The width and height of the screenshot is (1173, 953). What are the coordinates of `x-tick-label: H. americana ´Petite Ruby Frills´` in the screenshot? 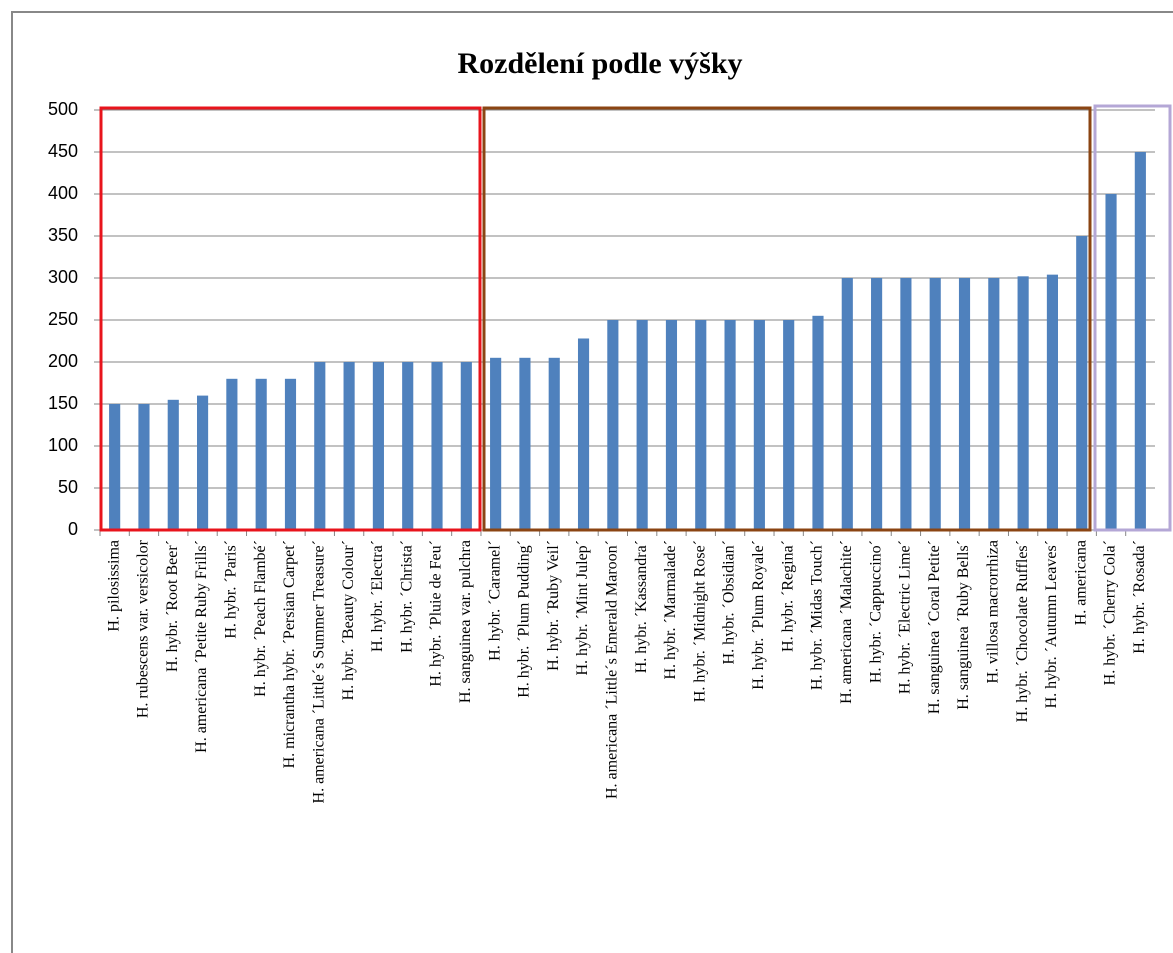 It's located at (201, 646).